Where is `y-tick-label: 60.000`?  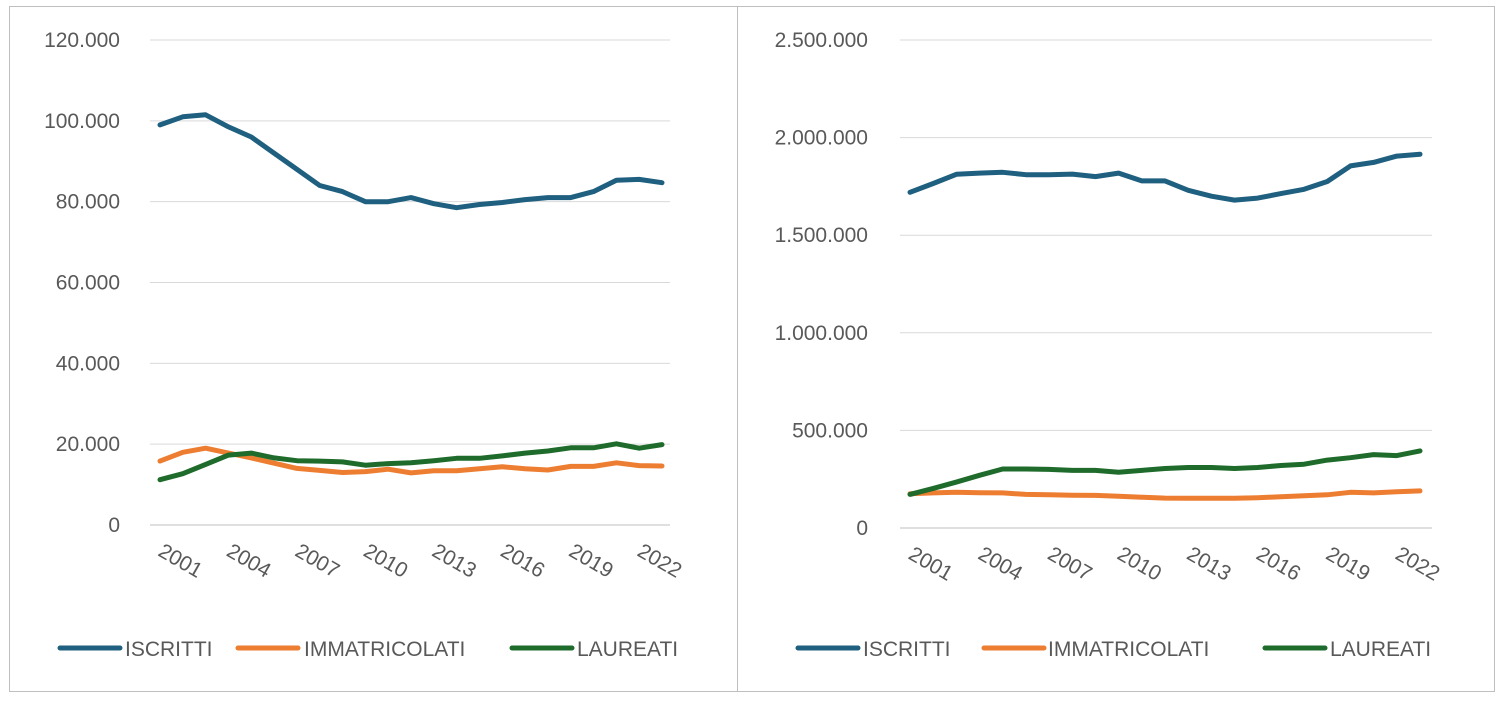 y-tick-label: 60.000 is located at coordinates (88, 283).